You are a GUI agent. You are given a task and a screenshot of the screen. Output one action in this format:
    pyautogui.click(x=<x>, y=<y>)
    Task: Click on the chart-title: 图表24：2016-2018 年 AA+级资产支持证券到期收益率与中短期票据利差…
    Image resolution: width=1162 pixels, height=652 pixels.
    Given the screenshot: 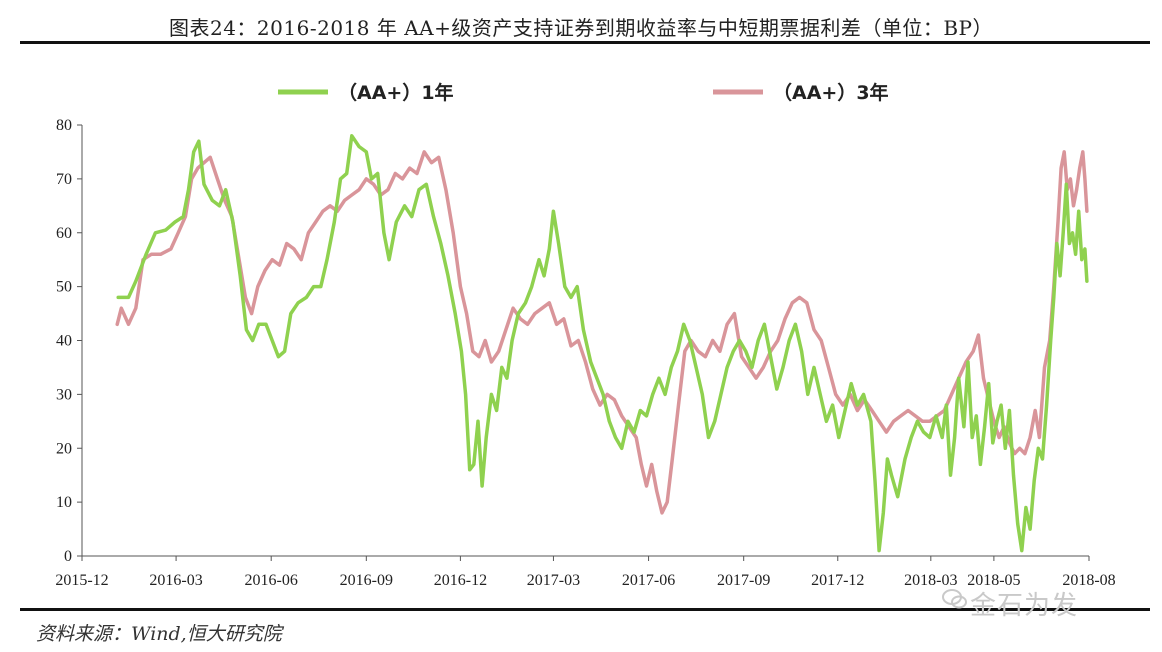 What is the action you would take?
    pyautogui.click(x=581, y=28)
    